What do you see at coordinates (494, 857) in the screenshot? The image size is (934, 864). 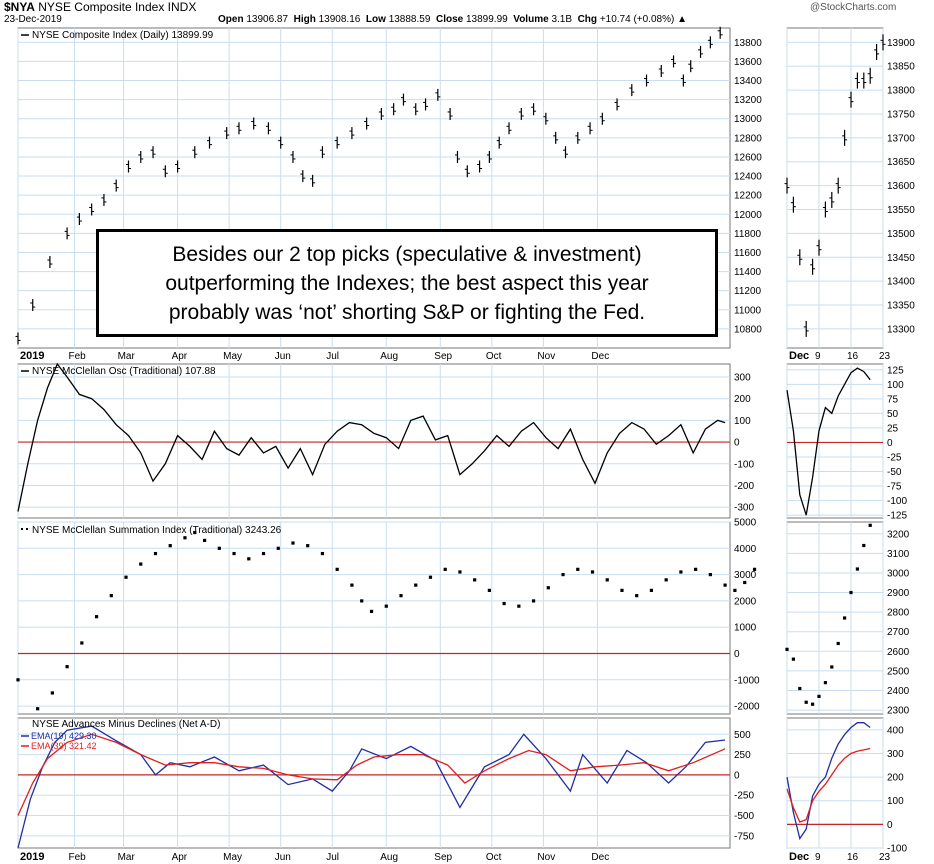 I see `x-label-1-9: Oct` at bounding box center [494, 857].